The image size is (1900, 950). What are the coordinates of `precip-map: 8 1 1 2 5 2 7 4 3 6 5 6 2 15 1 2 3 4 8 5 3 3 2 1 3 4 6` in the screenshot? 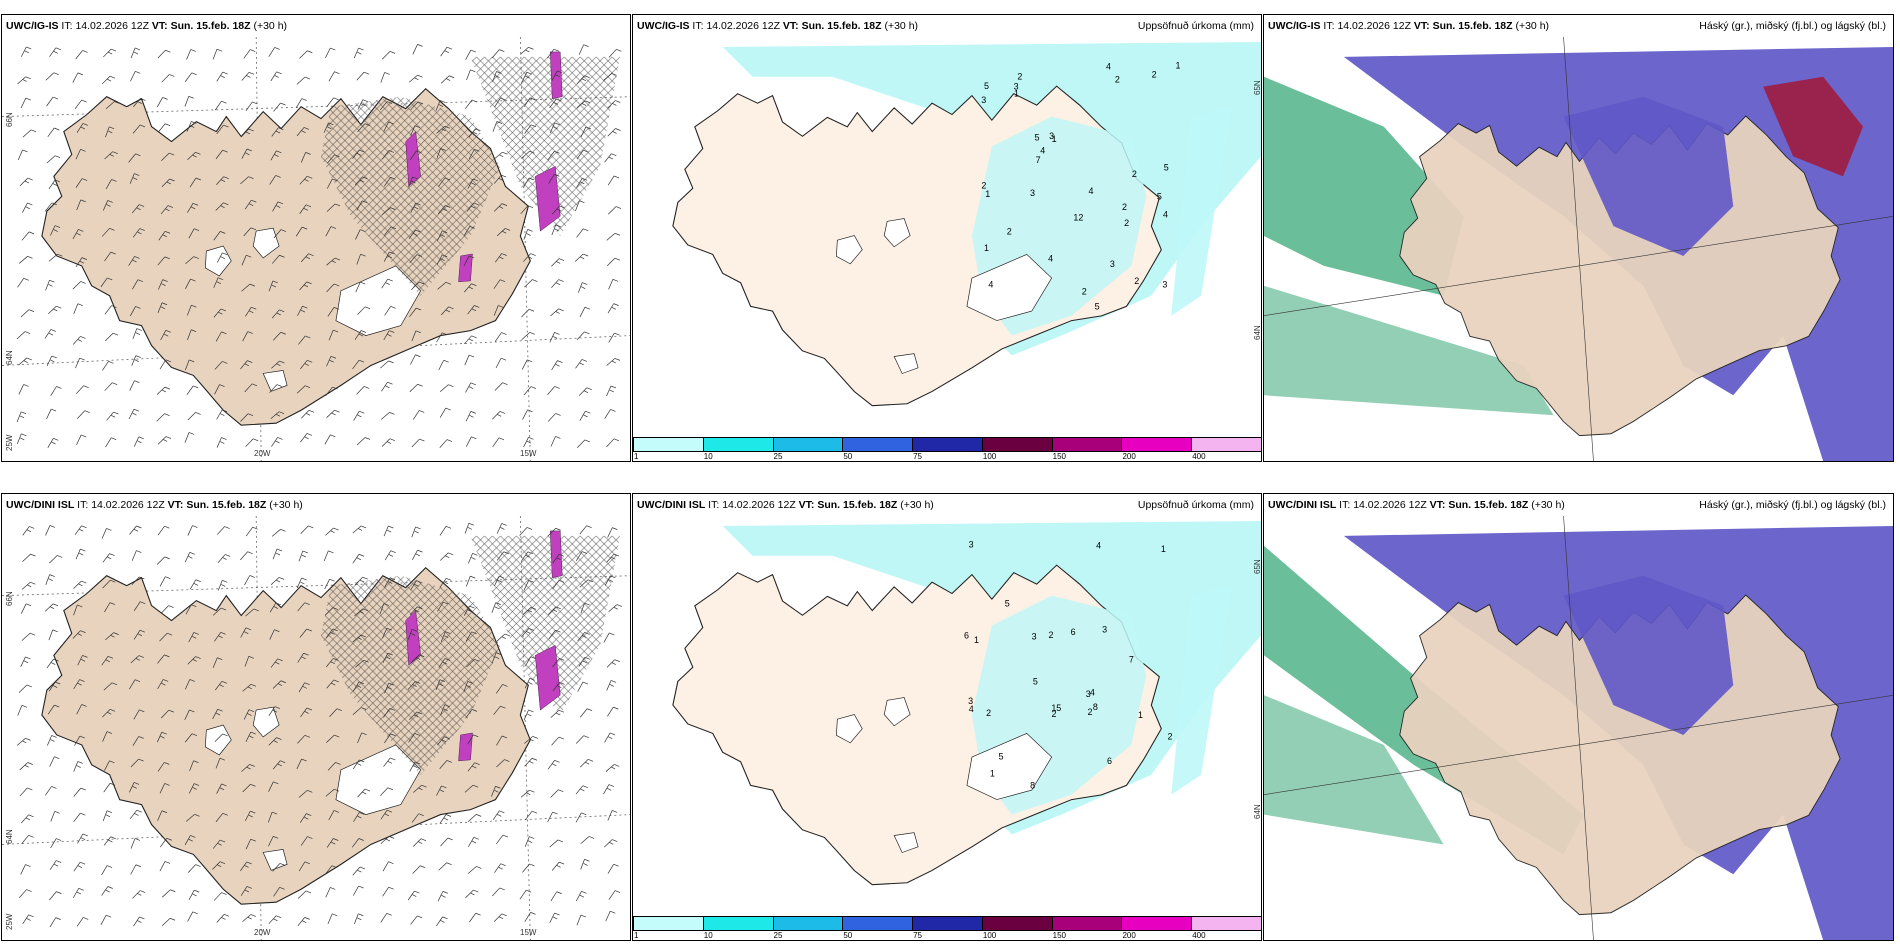 It's located at (947, 716).